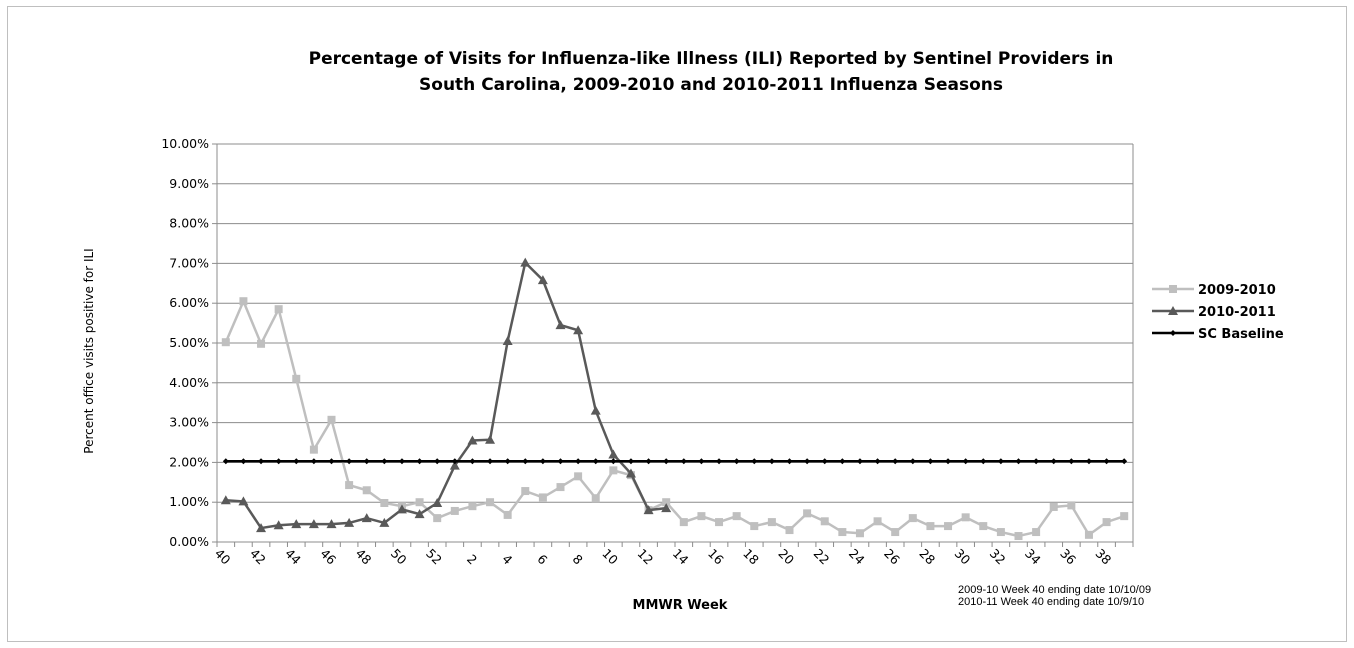 The width and height of the screenshot is (1354, 648). I want to click on legend-label: 2009-2010, so click(1237, 290).